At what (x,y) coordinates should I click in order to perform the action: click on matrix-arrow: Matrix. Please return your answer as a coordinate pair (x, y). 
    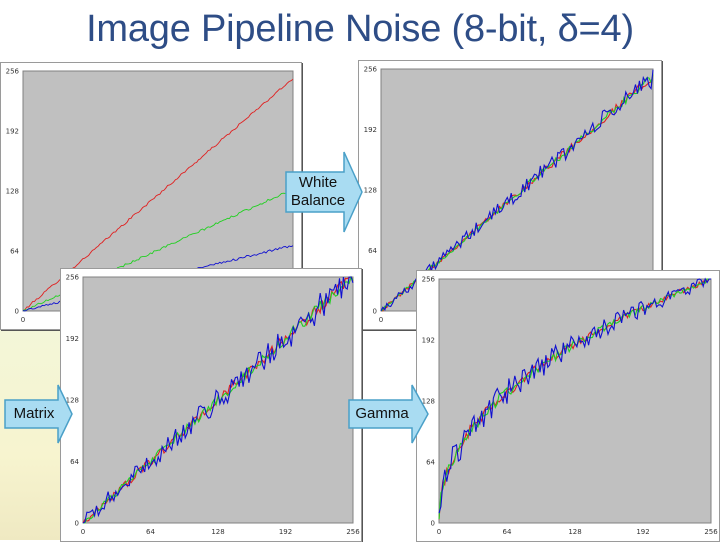
    Looking at the image, I should click on (39, 414).